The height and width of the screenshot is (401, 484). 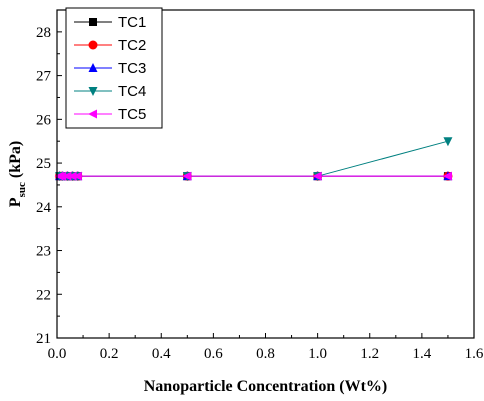 What do you see at coordinates (57, 354) in the screenshot?
I see `x-tick-label: 0.0` at bounding box center [57, 354].